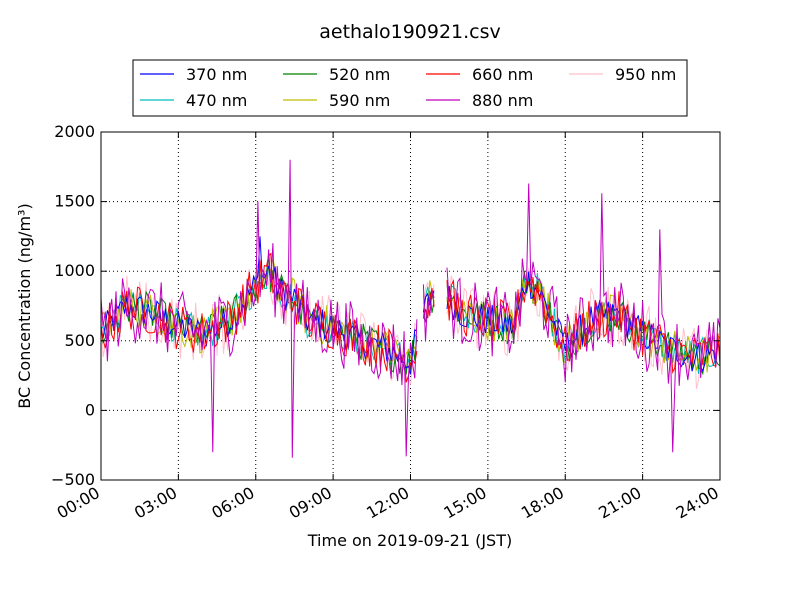 The width and height of the screenshot is (800, 604). I want to click on y-tick-label: 1000, so click(74, 270).